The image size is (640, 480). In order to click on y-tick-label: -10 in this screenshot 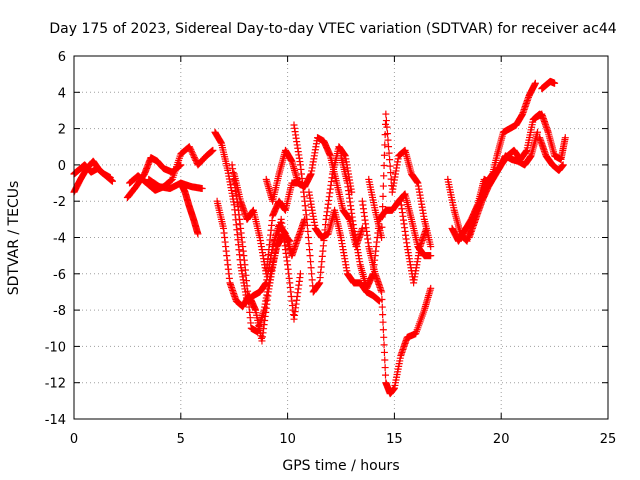, I will do `click(55, 347)`.